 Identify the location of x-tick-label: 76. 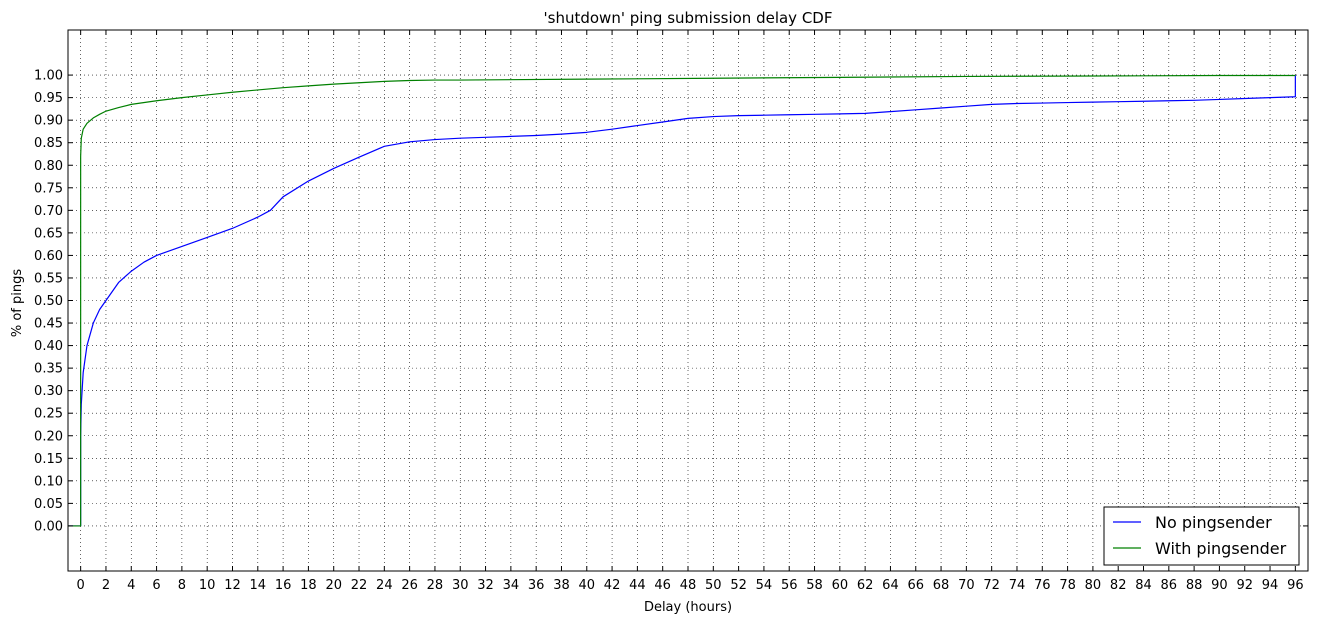
(1042, 585).